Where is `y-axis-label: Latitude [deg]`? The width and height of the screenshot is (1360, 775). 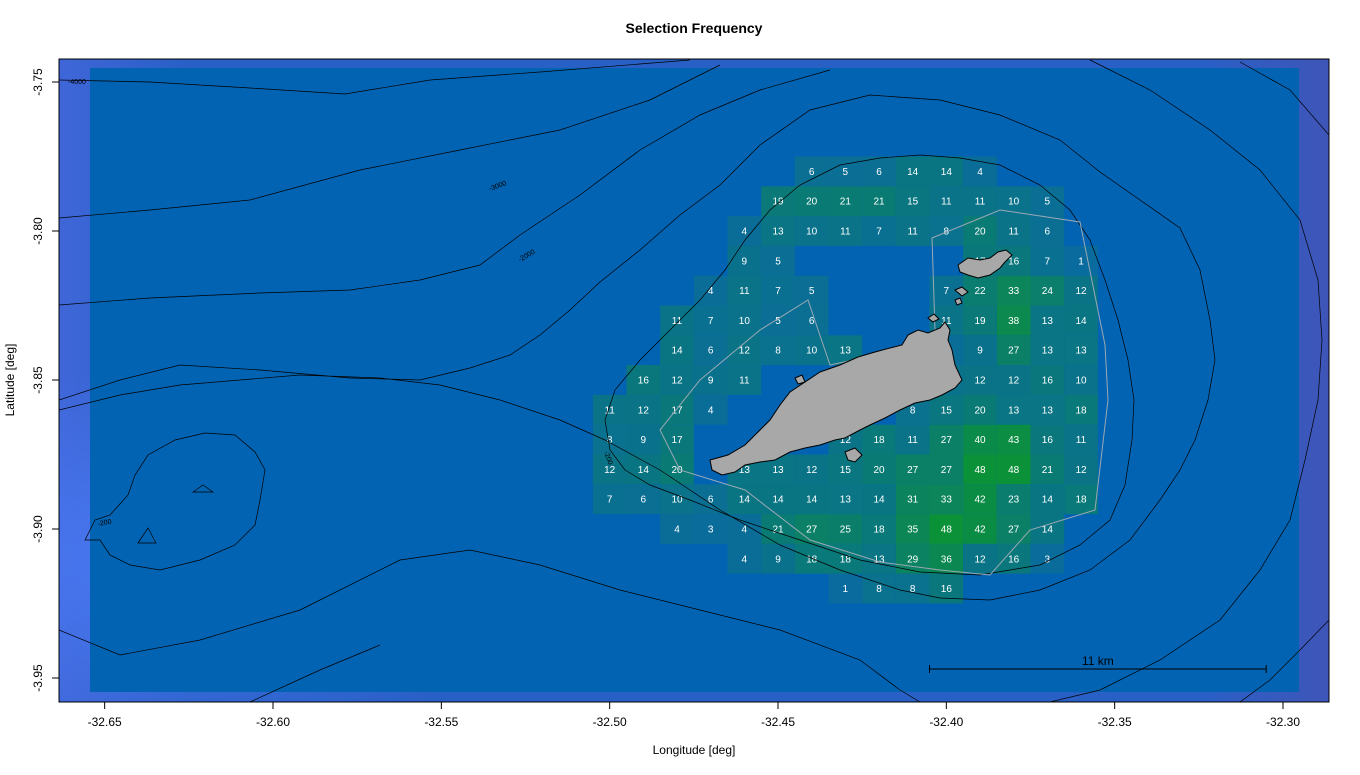 y-axis-label: Latitude [deg] is located at coordinates (10, 380).